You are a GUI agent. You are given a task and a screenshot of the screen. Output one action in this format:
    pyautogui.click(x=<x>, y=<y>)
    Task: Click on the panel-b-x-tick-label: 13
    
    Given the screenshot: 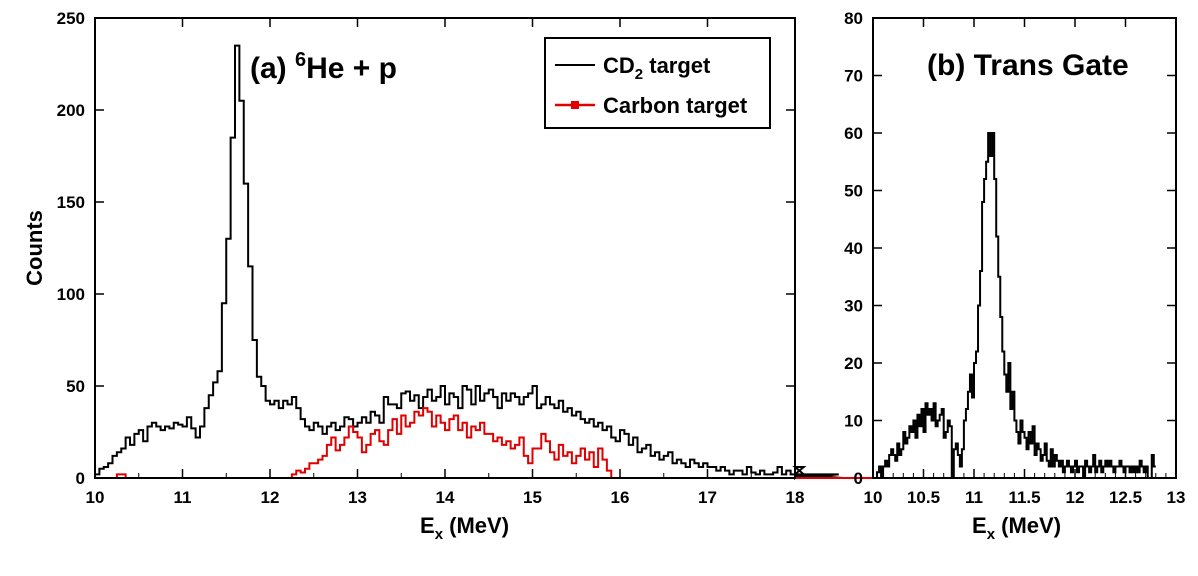 What is the action you would take?
    pyautogui.click(x=1176, y=497)
    